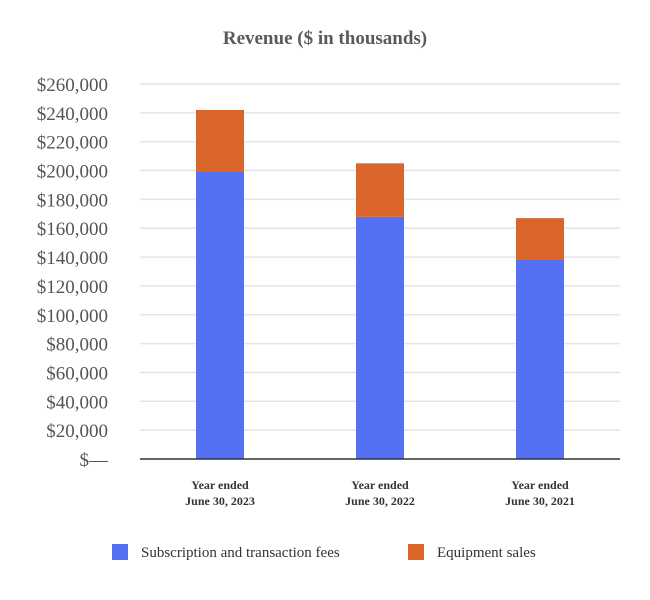 This screenshot has width=650, height=600. Describe the element at coordinates (220, 493) in the screenshot. I see `x-tick-label: Year ended June 30, 2023` at that location.